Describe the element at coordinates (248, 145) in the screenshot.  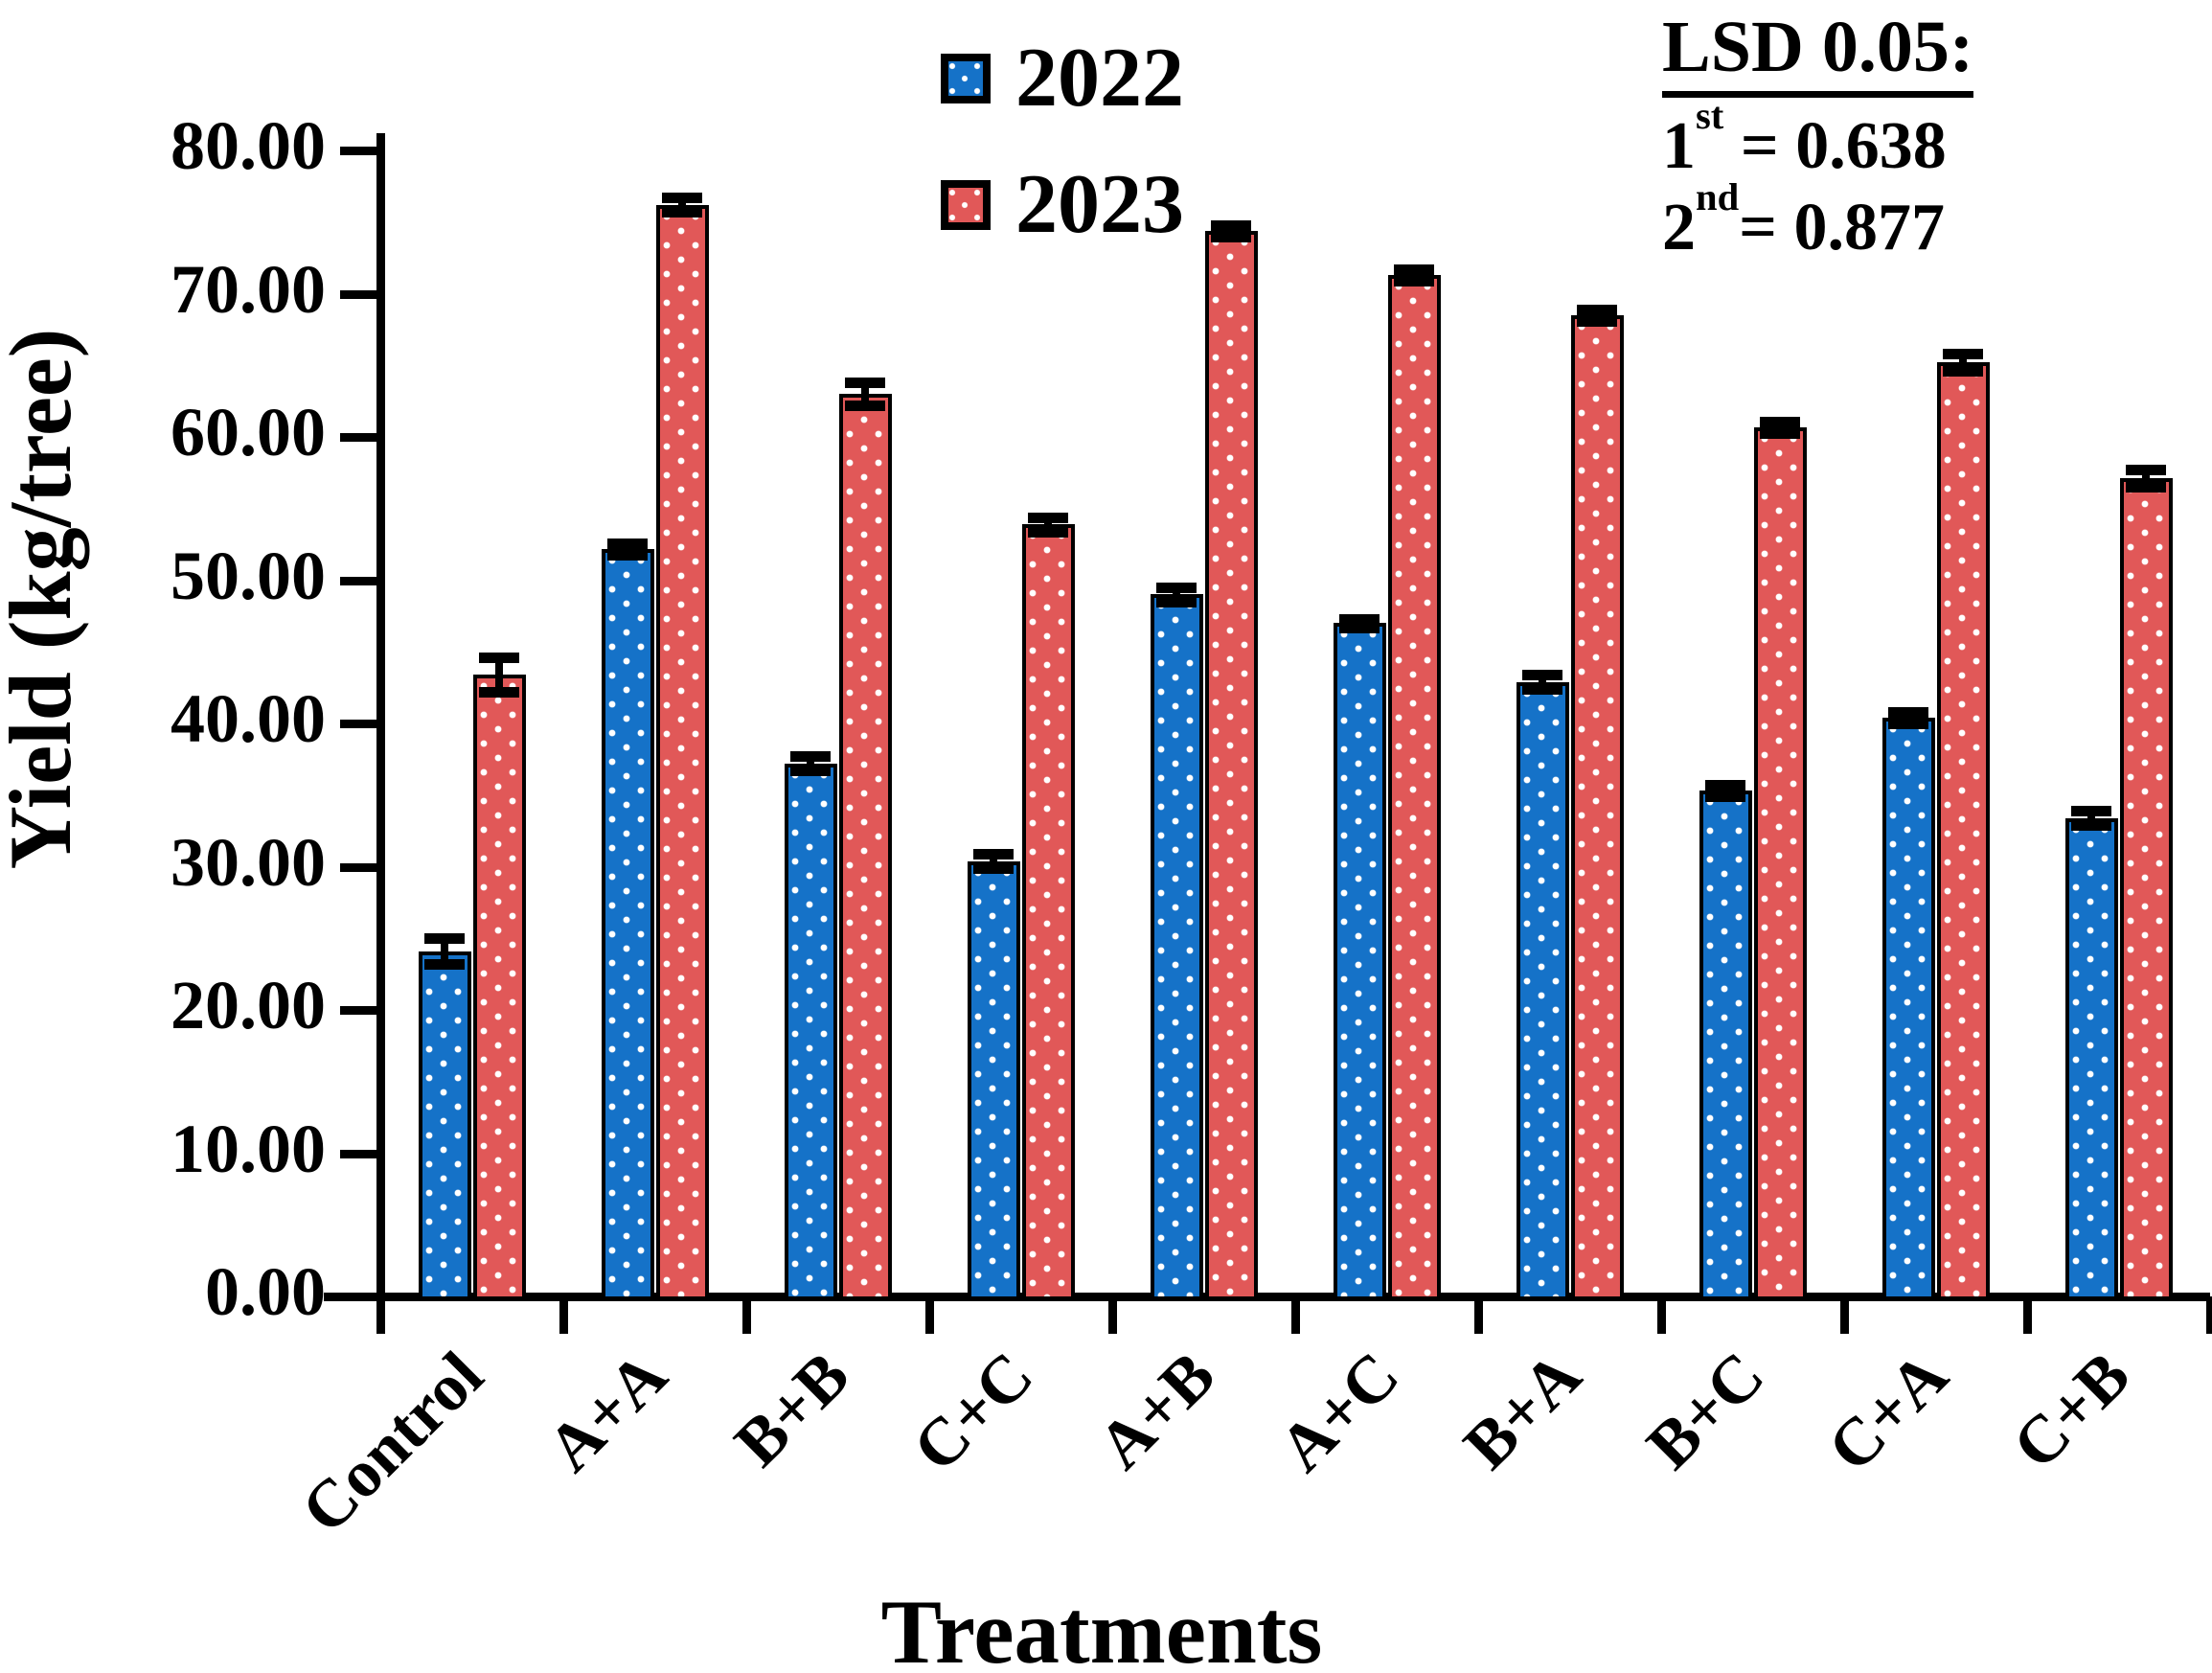
I see `y-tick-label: 80.00` at that location.